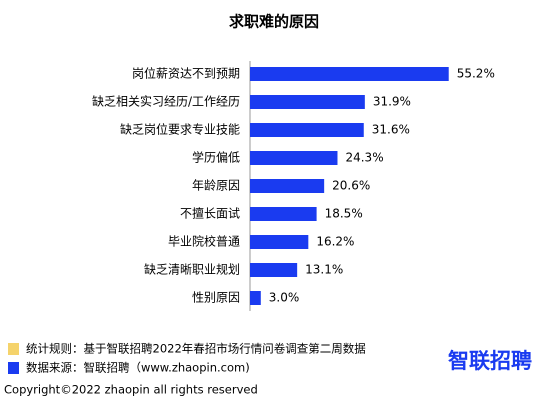 The image size is (549, 413). I want to click on category-label: 年龄原因, so click(216, 186).